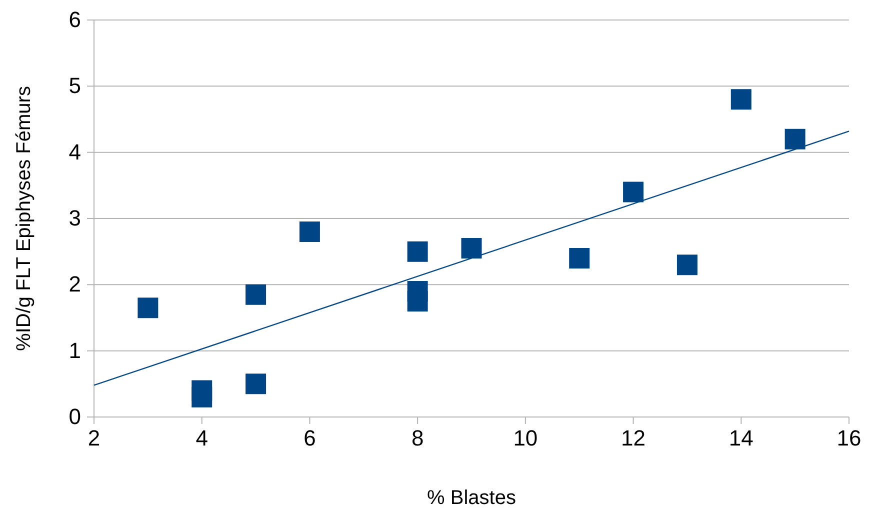 The width and height of the screenshot is (869, 509). What do you see at coordinates (417, 438) in the screenshot?
I see `x-tick-label: 8` at bounding box center [417, 438].